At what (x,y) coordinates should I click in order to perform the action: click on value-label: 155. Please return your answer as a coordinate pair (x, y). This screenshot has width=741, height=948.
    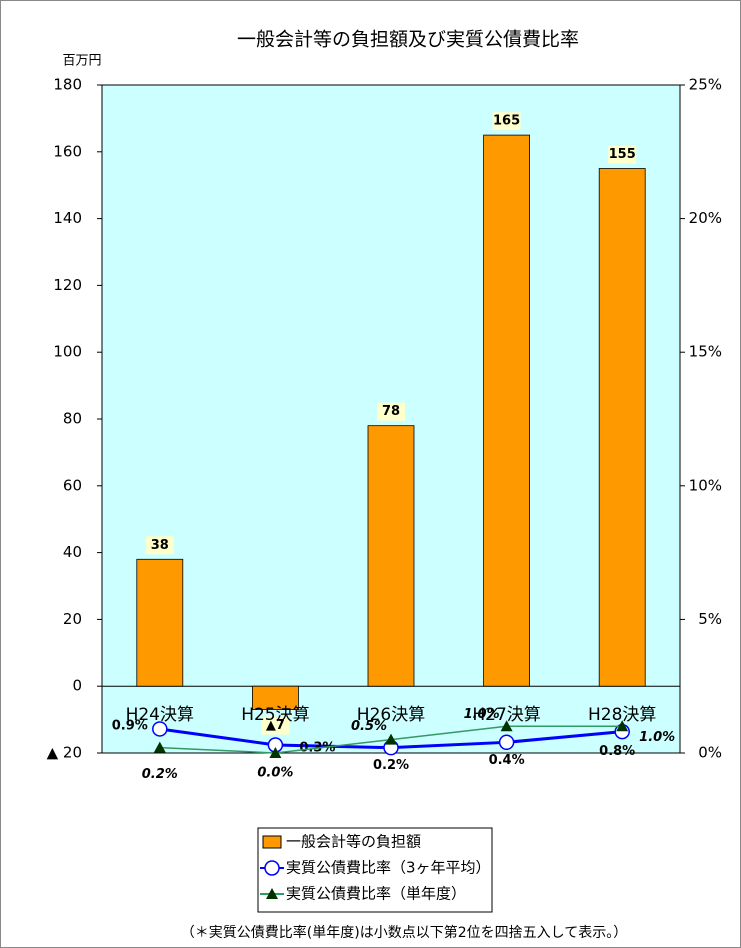
    Looking at the image, I should click on (622, 154).